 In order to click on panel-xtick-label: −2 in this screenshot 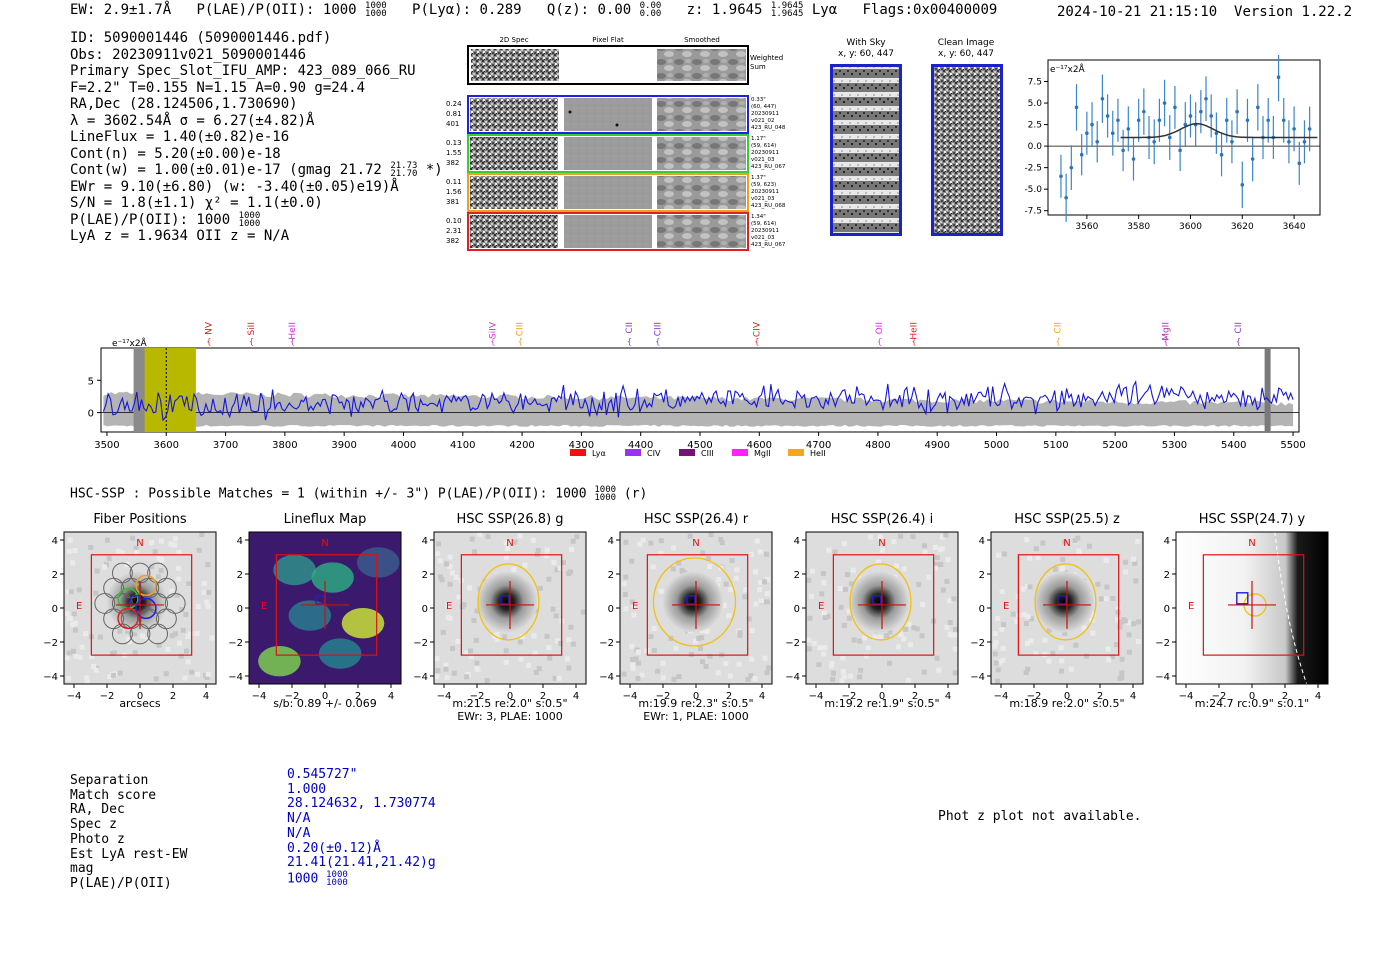, I will do `click(107, 696)`.